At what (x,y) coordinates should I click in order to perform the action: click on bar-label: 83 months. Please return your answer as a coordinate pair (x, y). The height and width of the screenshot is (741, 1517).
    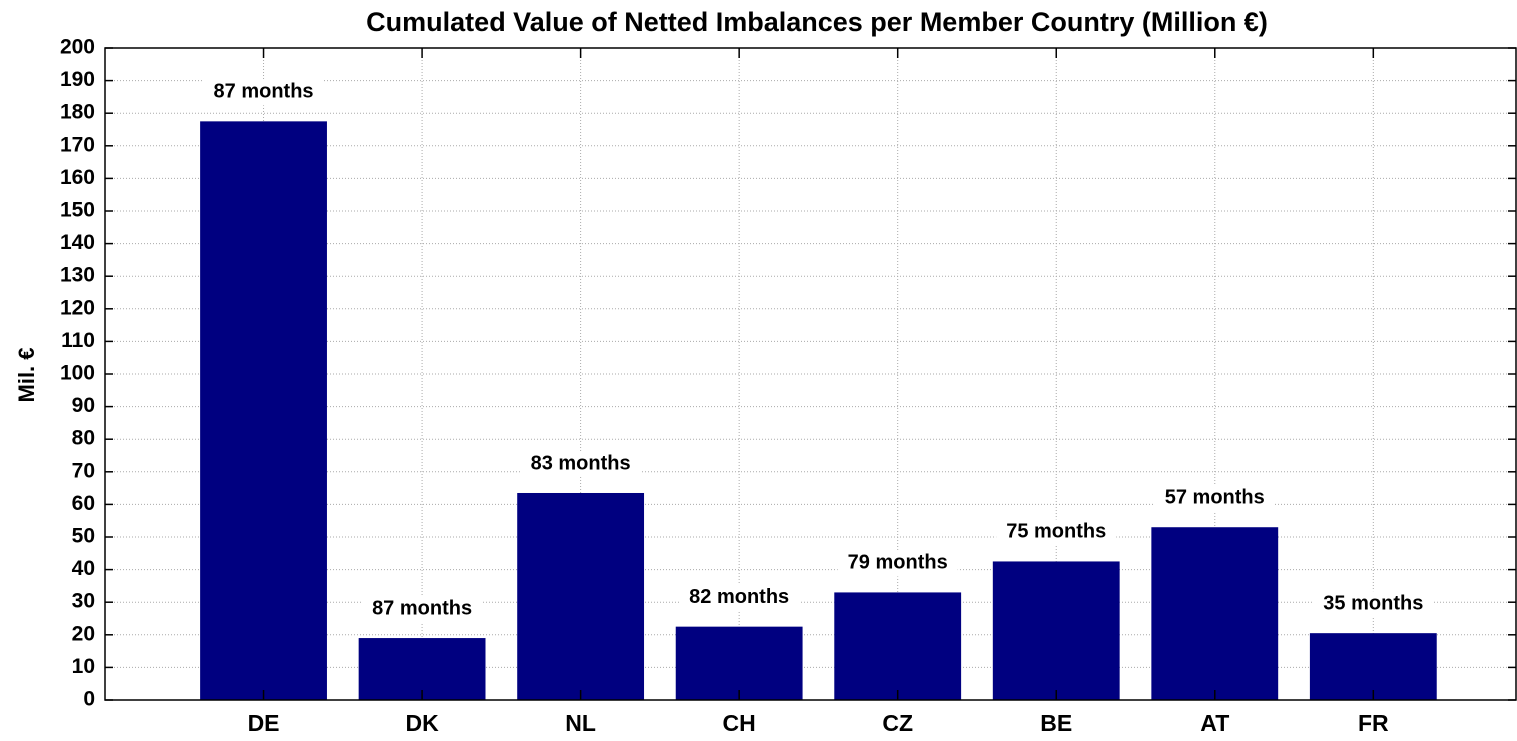
    Looking at the image, I should click on (581, 463).